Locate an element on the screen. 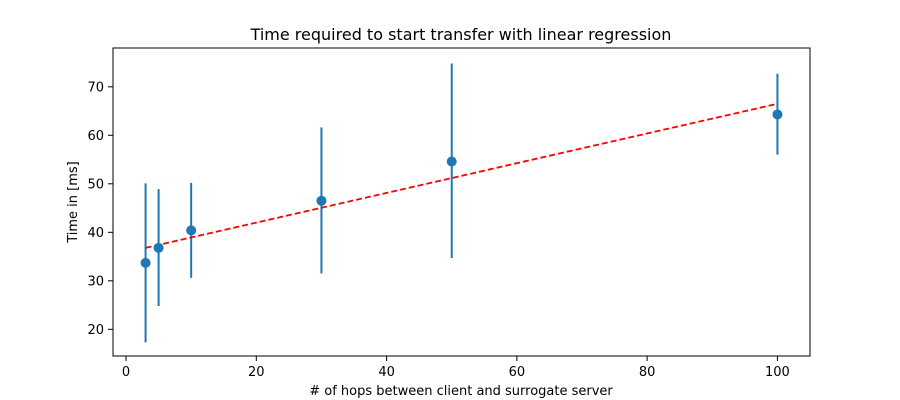 The height and width of the screenshot is (400, 900). y-axis: 20 30 40 50 60 70 is located at coordinates (100, 209).